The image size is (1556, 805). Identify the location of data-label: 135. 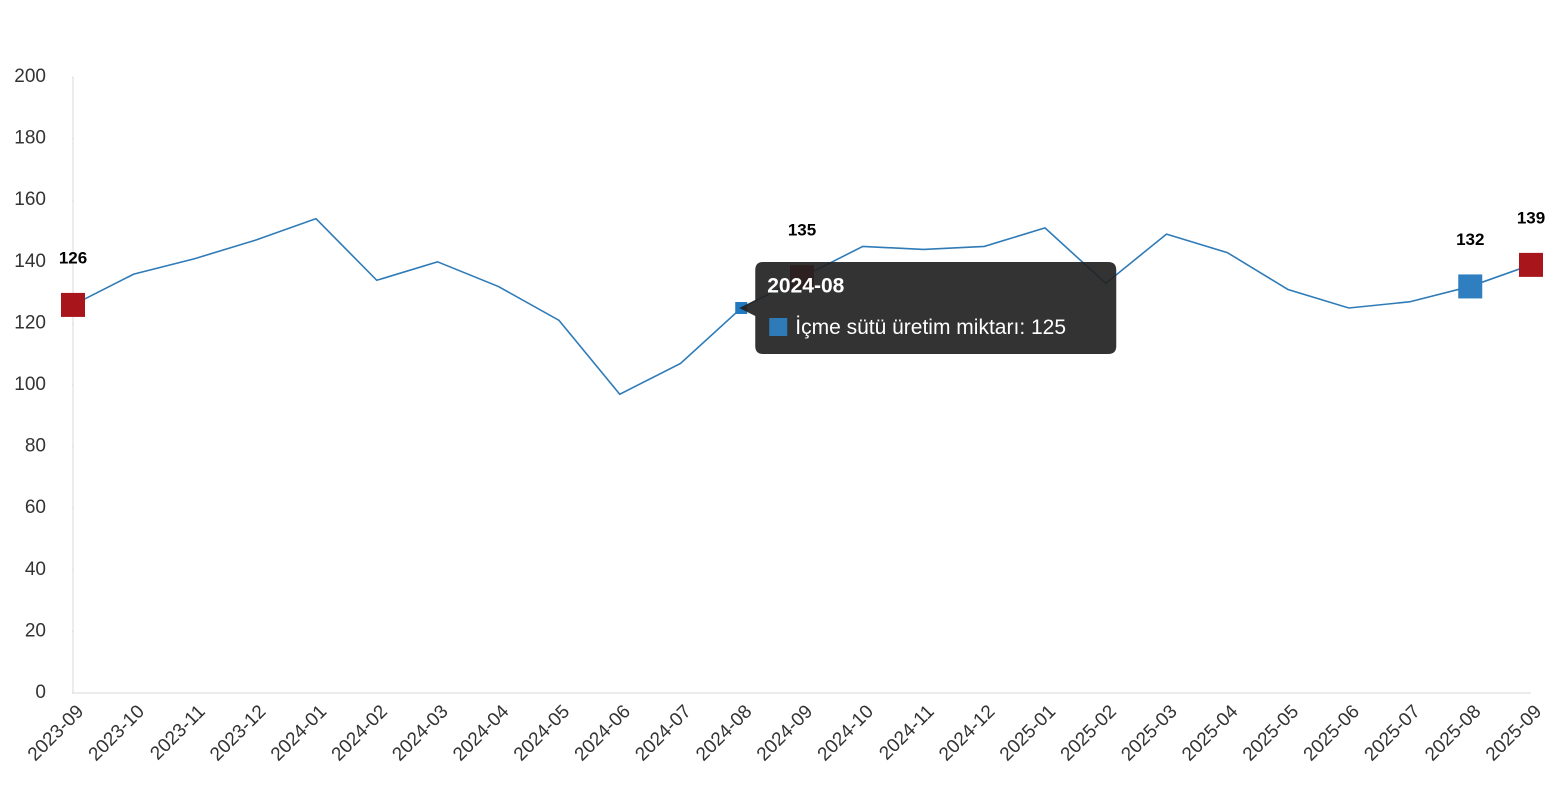
(802, 230).